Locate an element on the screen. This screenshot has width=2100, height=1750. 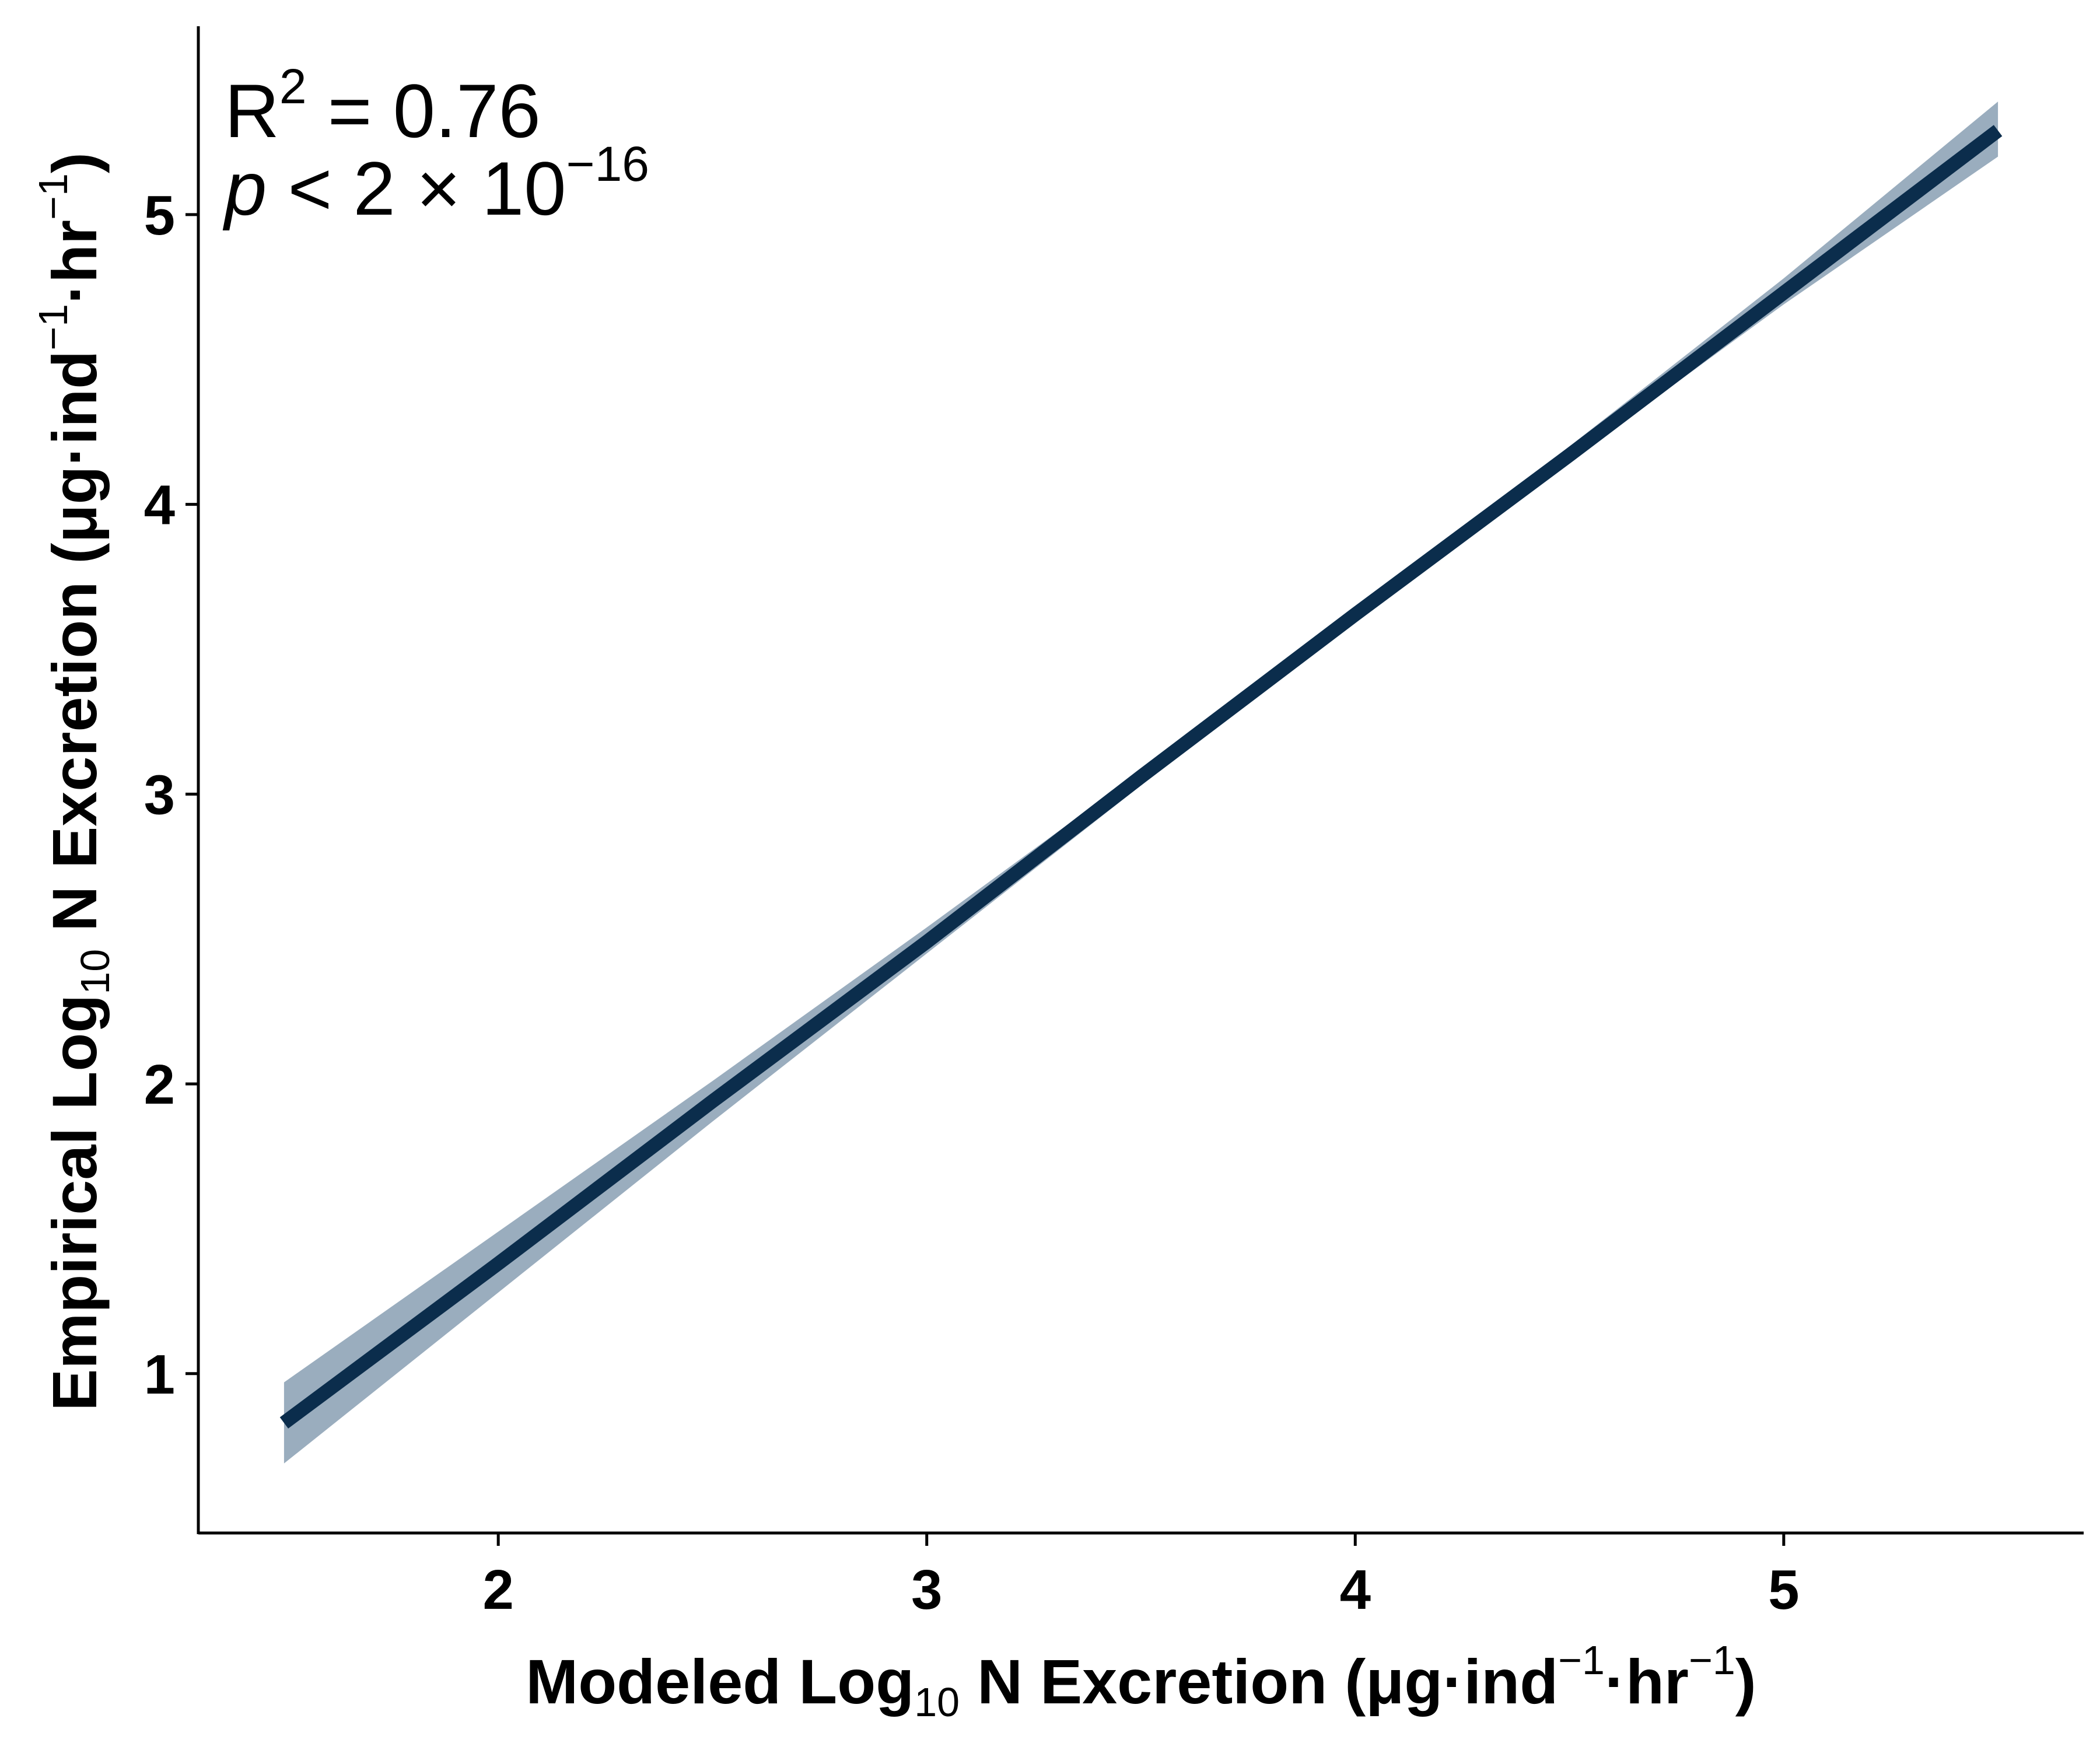
x-tick-label: 5 is located at coordinates (1783, 1590).